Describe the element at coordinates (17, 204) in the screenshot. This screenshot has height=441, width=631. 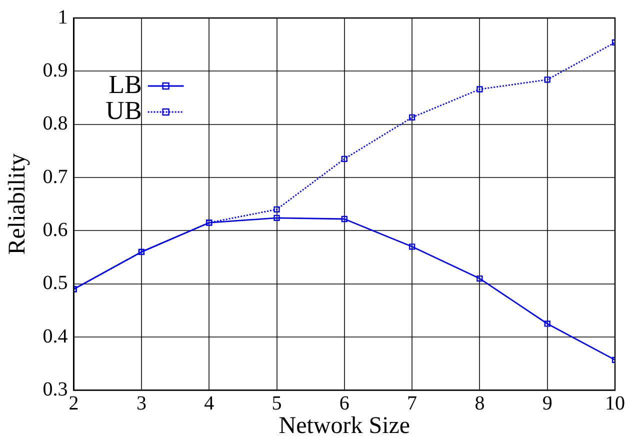
I see `y-axis-title: Reliability` at that location.